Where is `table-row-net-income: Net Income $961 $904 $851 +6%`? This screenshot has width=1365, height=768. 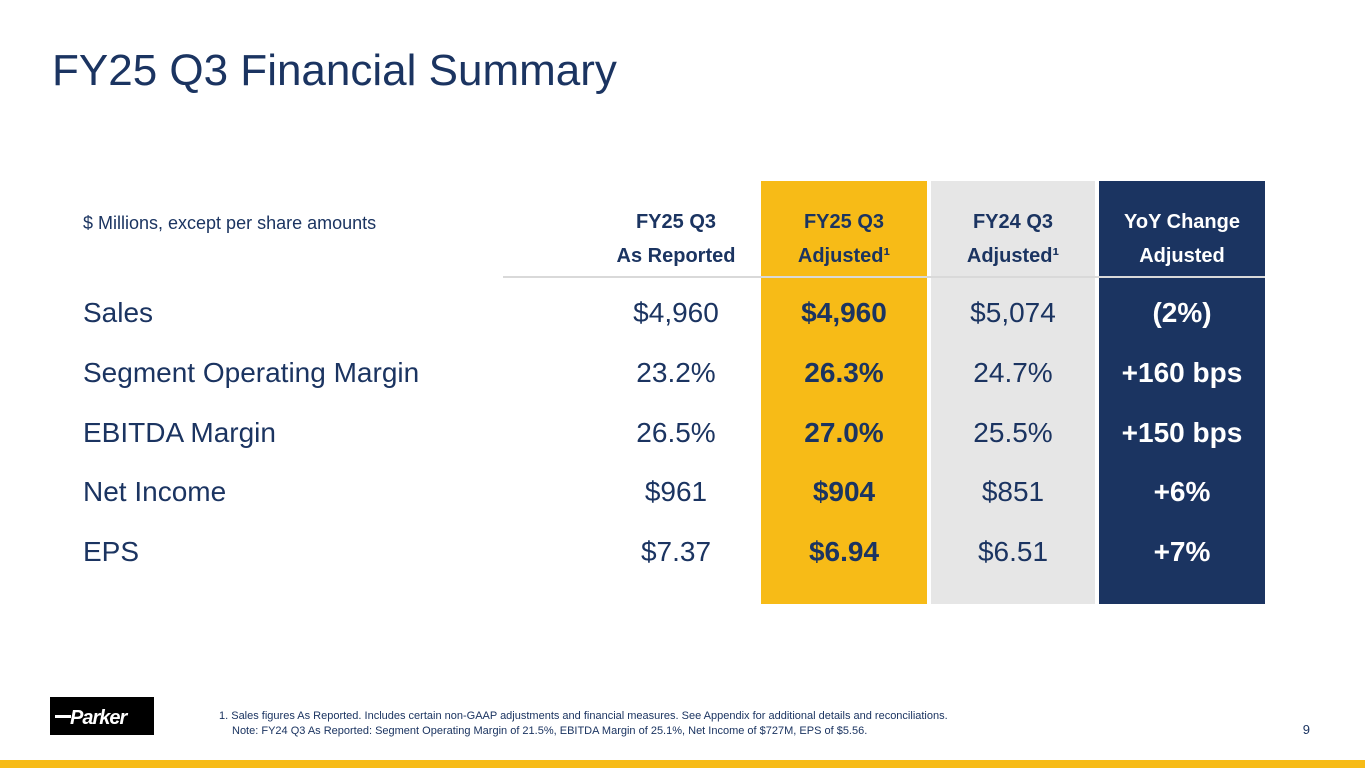 table-row-net-income: Net Income $961 $904 $851 +6% is located at coordinates (682, 492).